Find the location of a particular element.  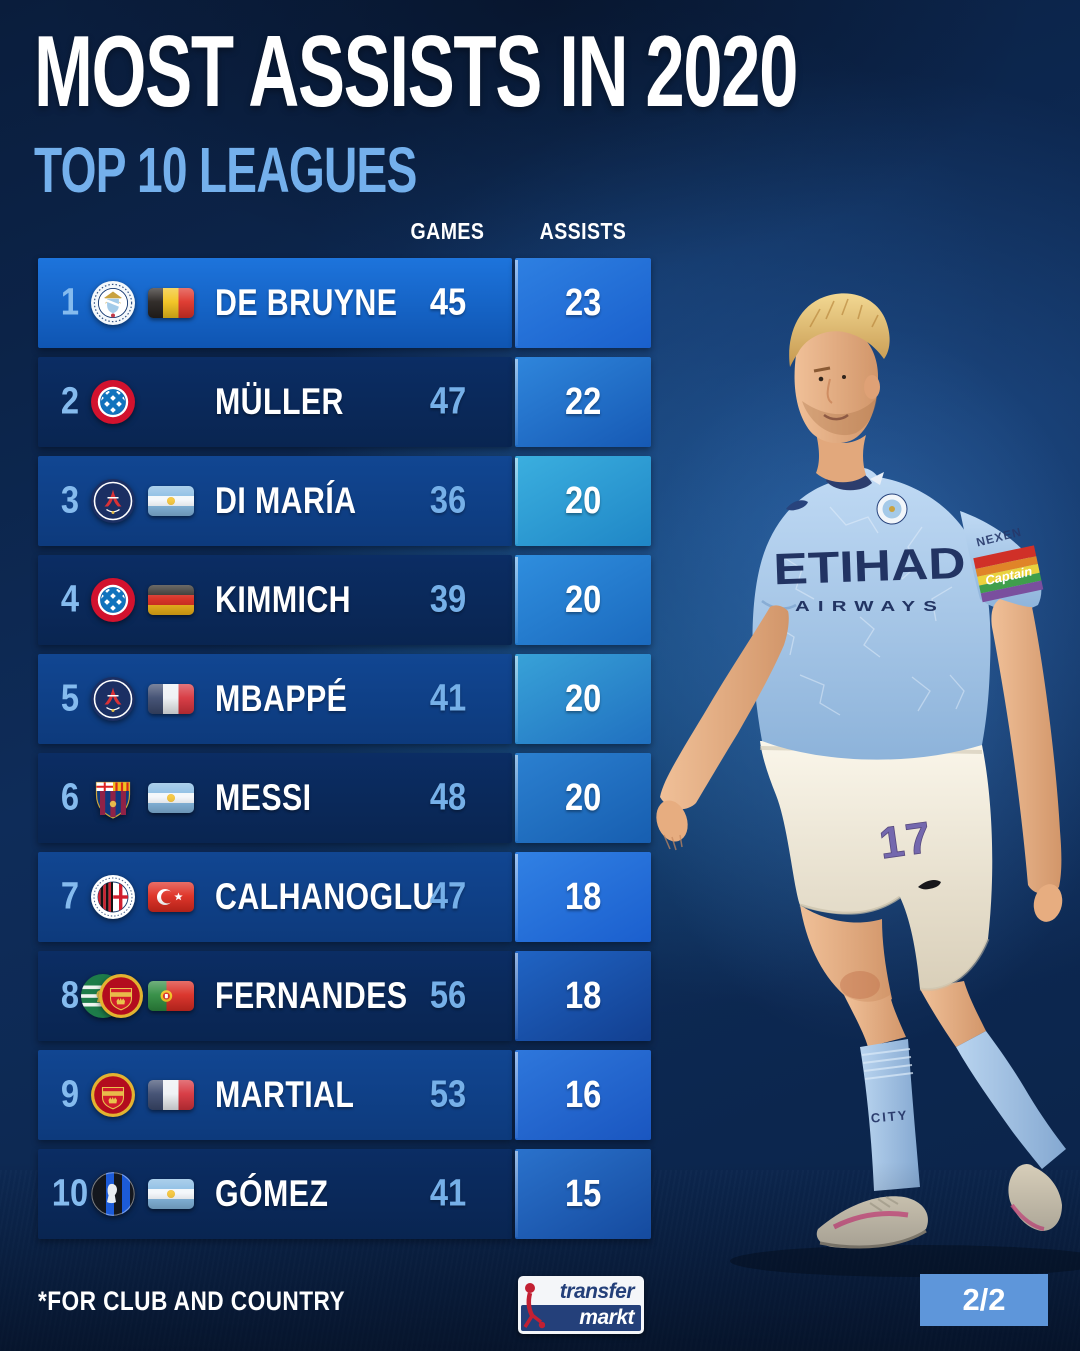

table-row-2: 2 MÜLLER 47 22 is located at coordinates (344, 402).